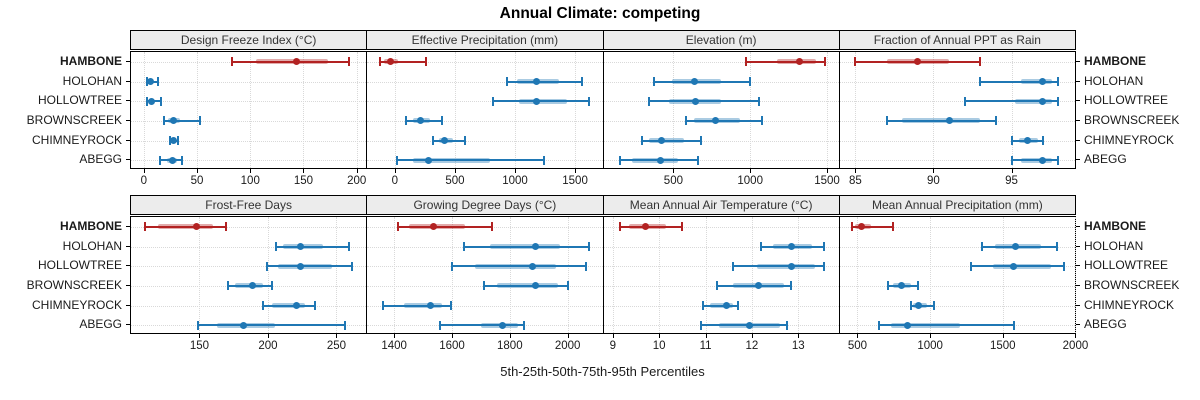  I want to click on axis-caption: 5th-25th-50th-75th-95th Percentiles, so click(602, 371).